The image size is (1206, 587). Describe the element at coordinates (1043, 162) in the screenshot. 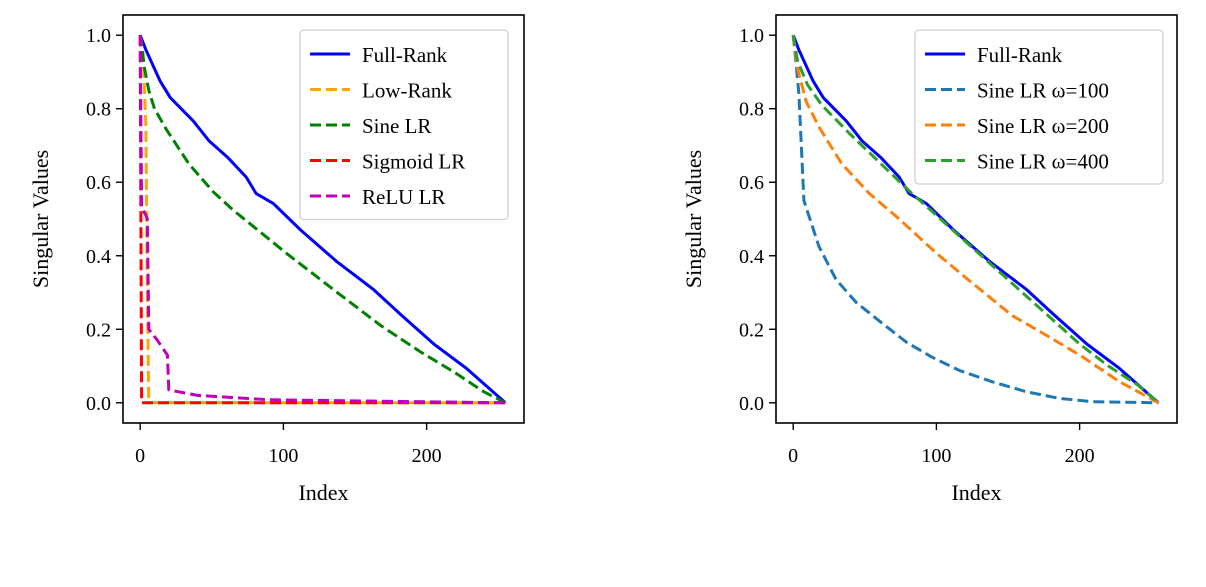

I see `legend-label: Sine LR ω=400` at that location.